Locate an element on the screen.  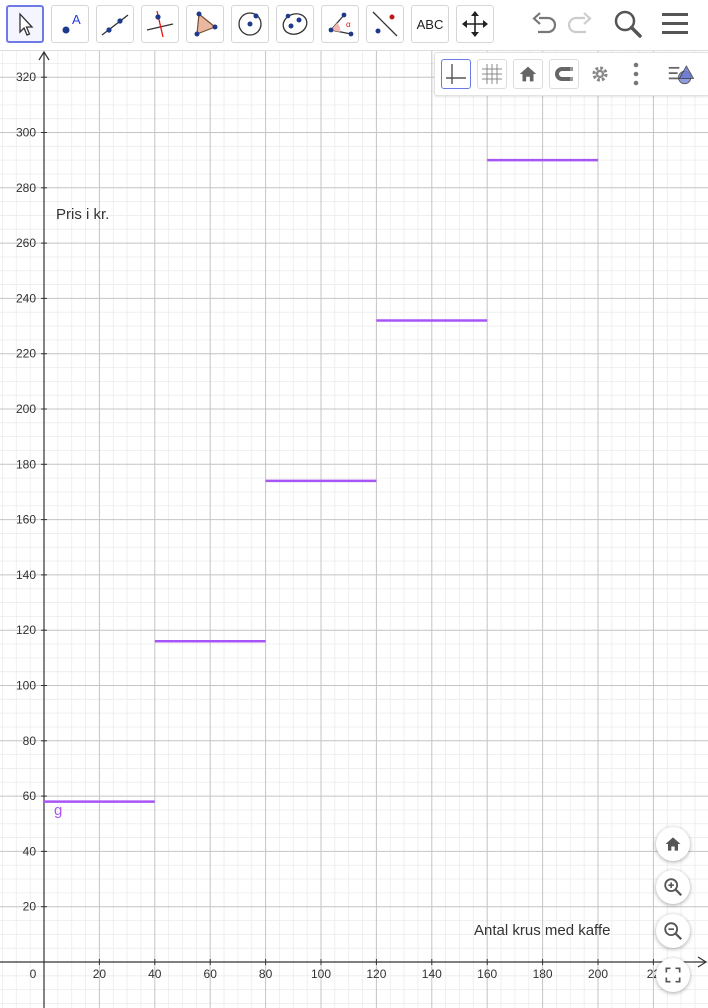
x-axis-ticks: 0 20 40 60 80 100 120 140 160 180 200 22 is located at coordinates (345, 970).